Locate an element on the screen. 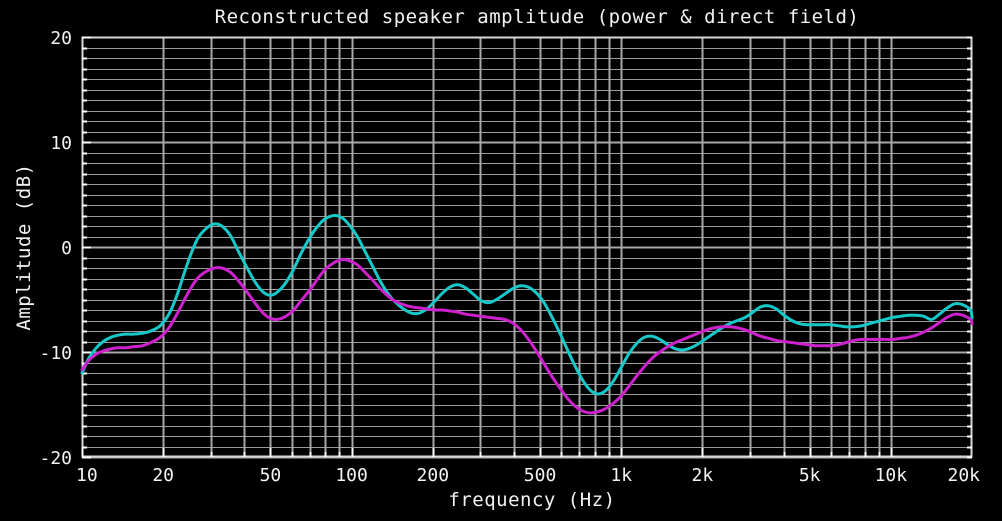  y-axis-title: Amplitude (dB) is located at coordinates (24, 246).